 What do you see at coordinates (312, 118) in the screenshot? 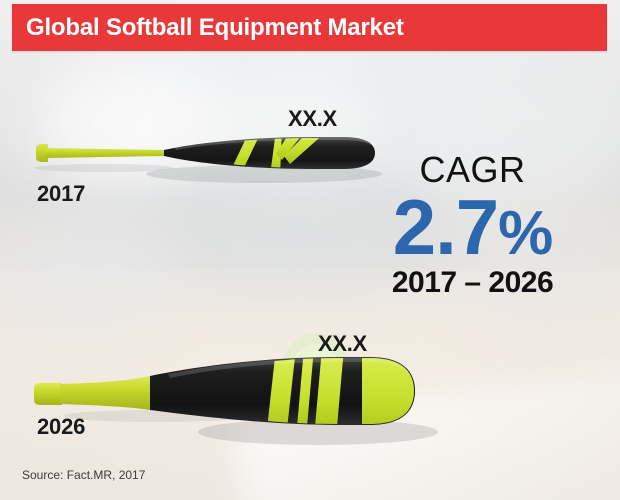
I see `value-label-2017: XX.X` at bounding box center [312, 118].